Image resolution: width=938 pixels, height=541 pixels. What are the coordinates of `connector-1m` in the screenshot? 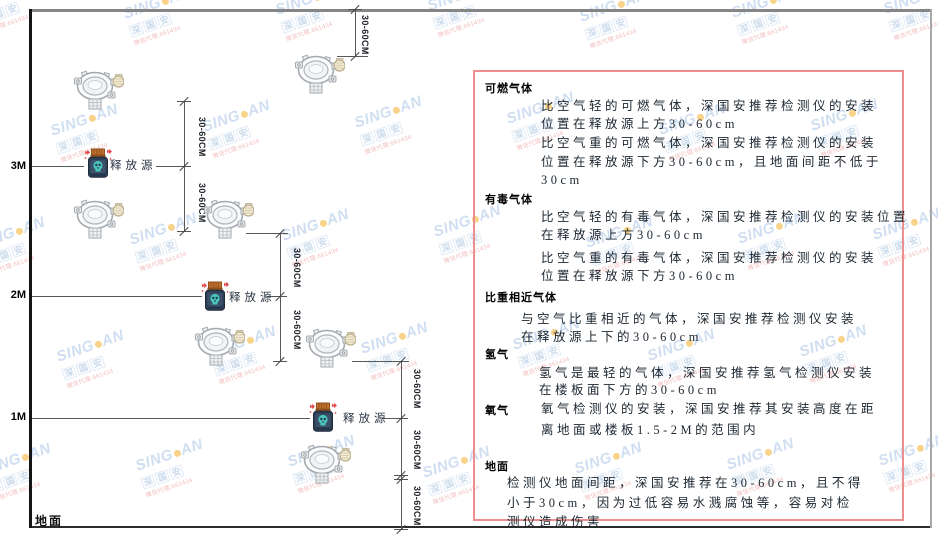 It's located at (170, 418).